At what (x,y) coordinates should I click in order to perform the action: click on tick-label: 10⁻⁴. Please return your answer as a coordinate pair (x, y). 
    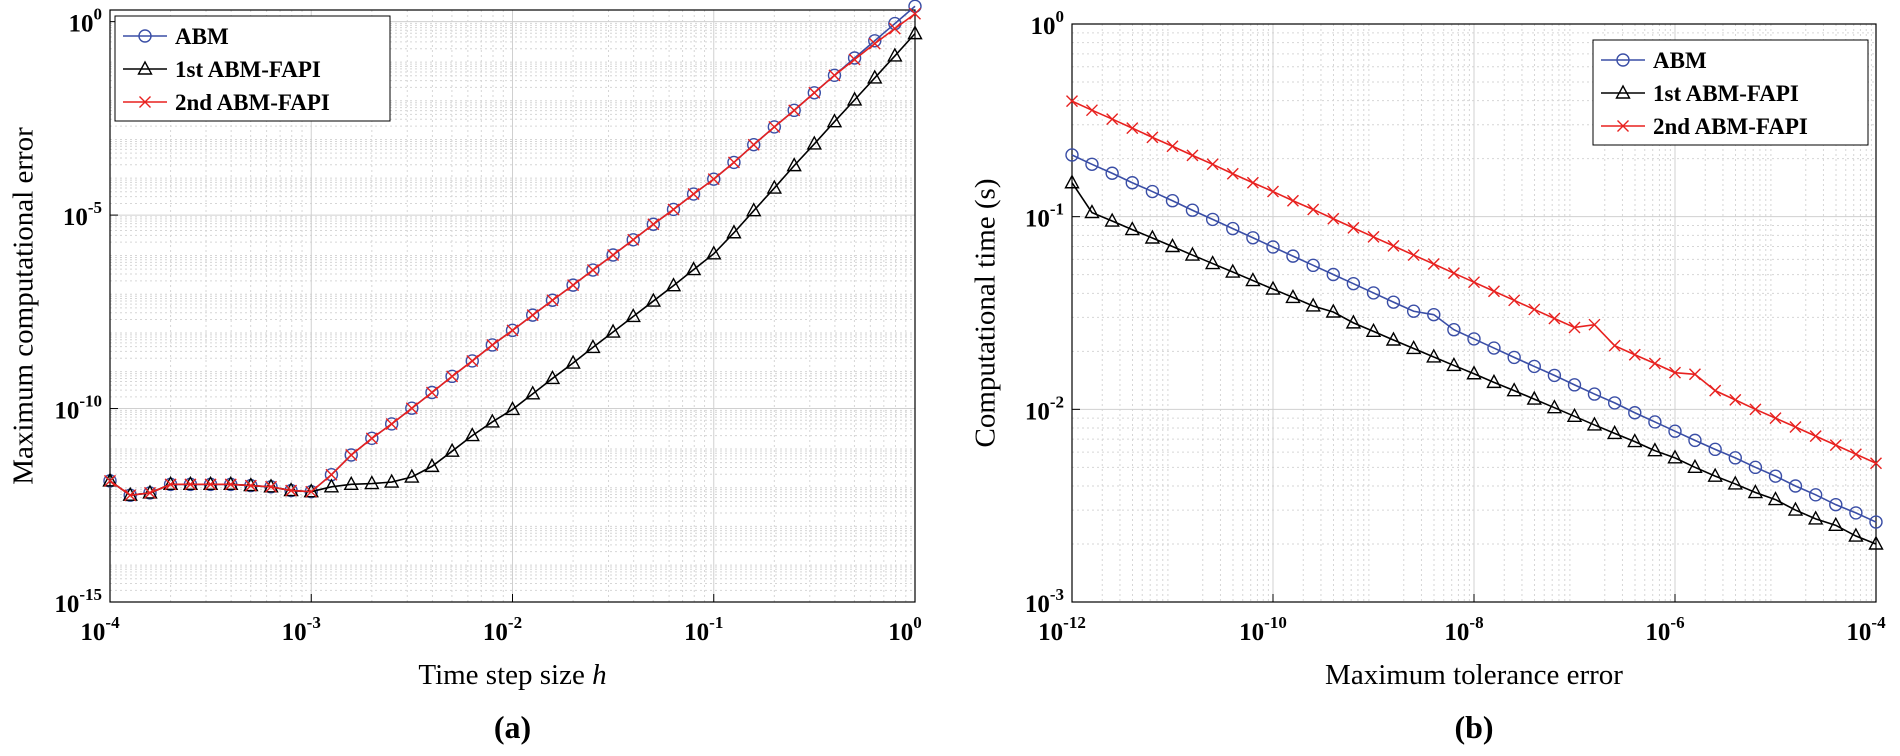
    Looking at the image, I should click on (1866, 629).